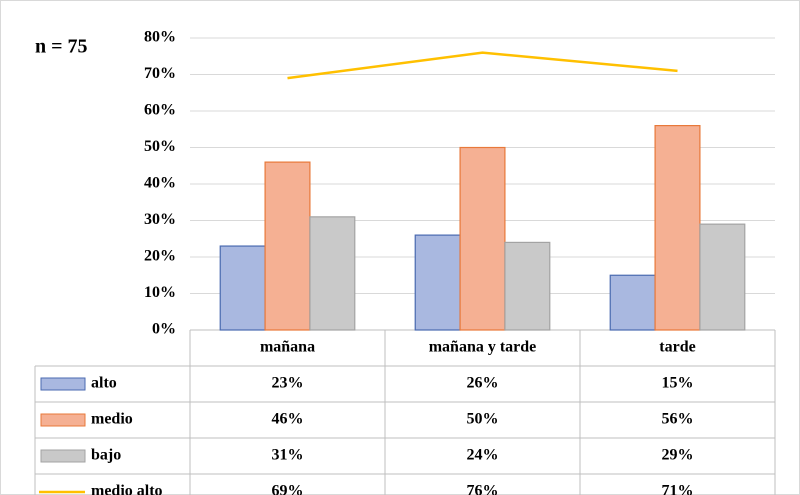 The width and height of the screenshot is (800, 495). What do you see at coordinates (160, 73) in the screenshot?
I see `y-tick-label: 70%` at bounding box center [160, 73].